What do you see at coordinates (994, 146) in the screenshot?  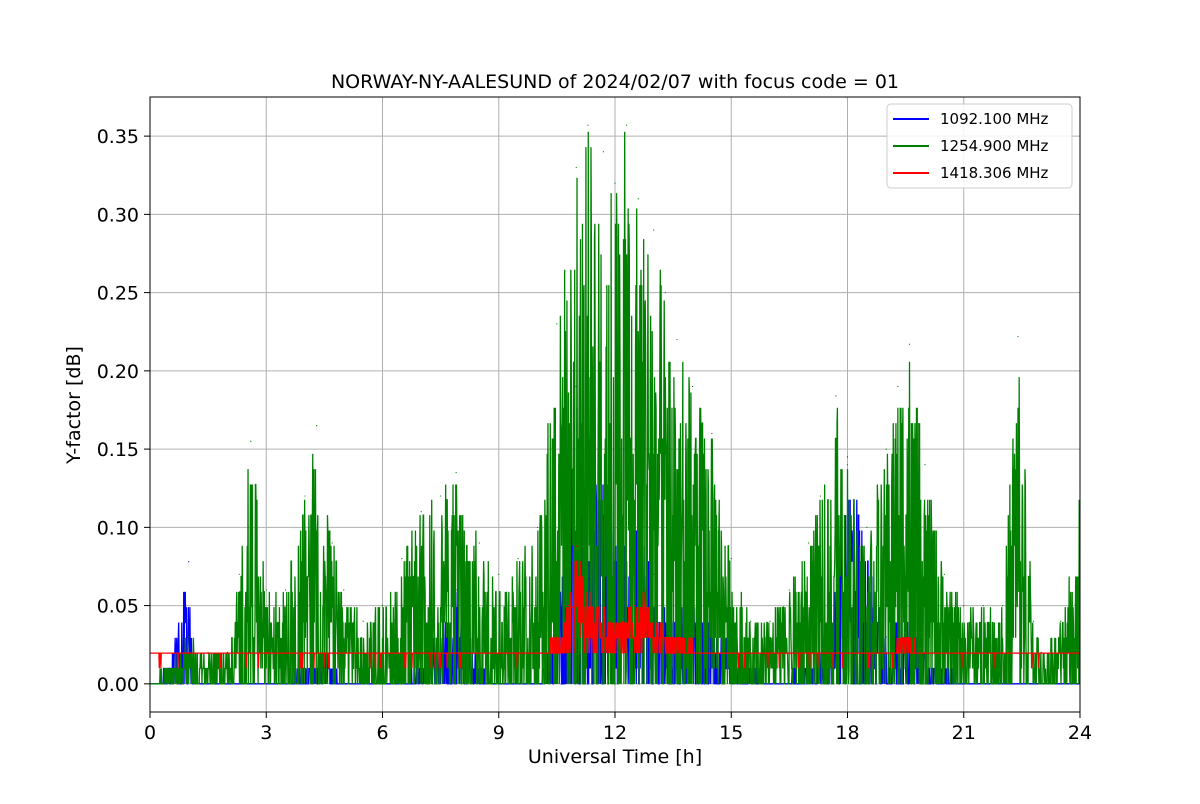 I see `legend-label: 1254.900 MHz` at bounding box center [994, 146].